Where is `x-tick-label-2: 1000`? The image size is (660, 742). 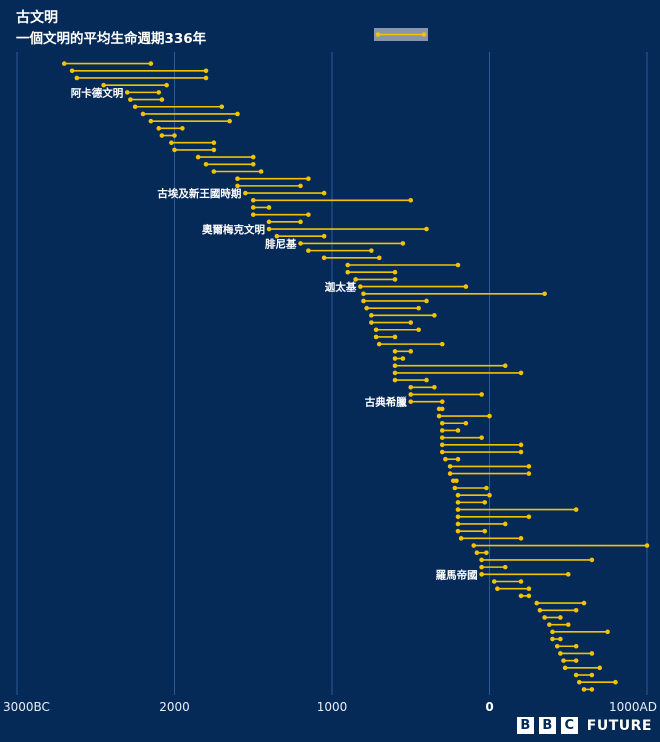
x-tick-label-2: 1000 is located at coordinates (332, 707).